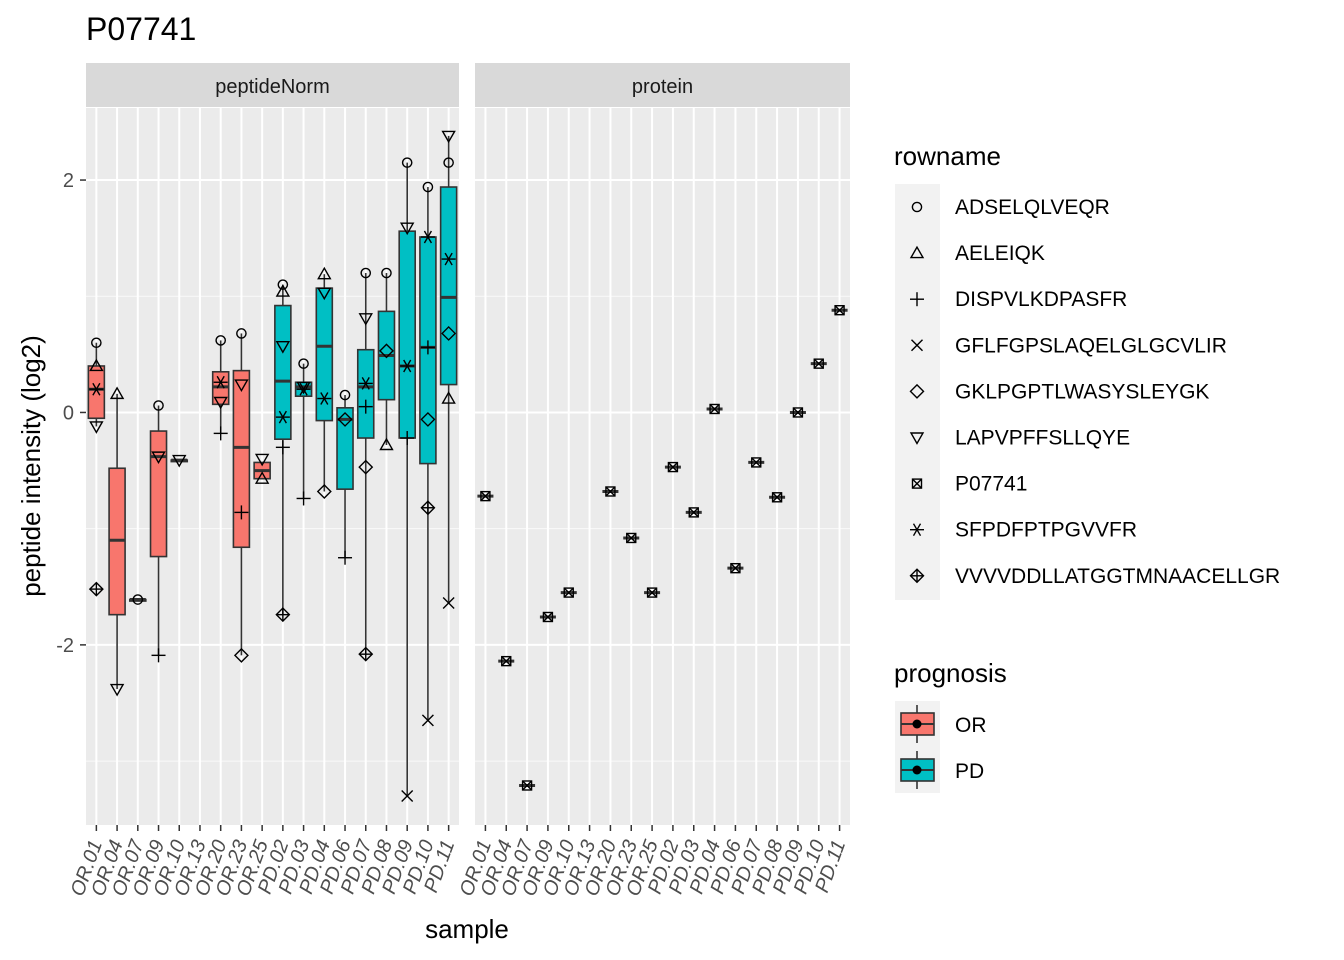 This screenshot has width=1344, height=960. Describe the element at coordinates (345, 476) in the screenshot. I see `box-PD.06` at that location.